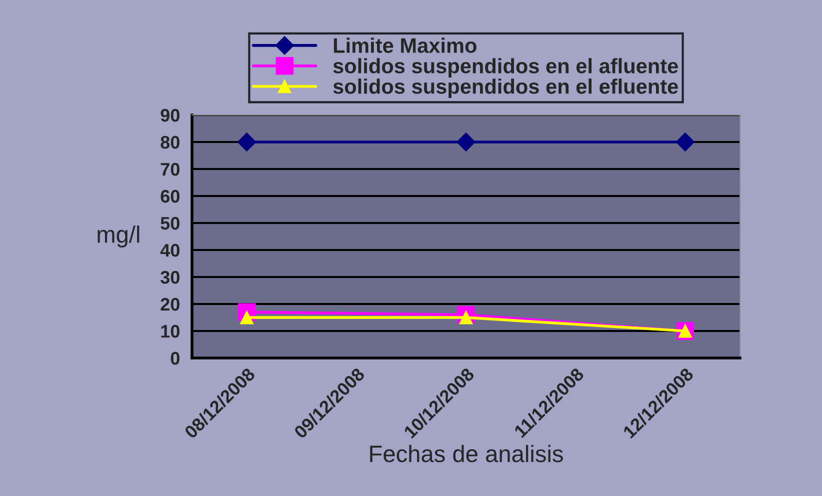 The height and width of the screenshot is (496, 822). I want to click on y-tick-label: 80, so click(170, 142).